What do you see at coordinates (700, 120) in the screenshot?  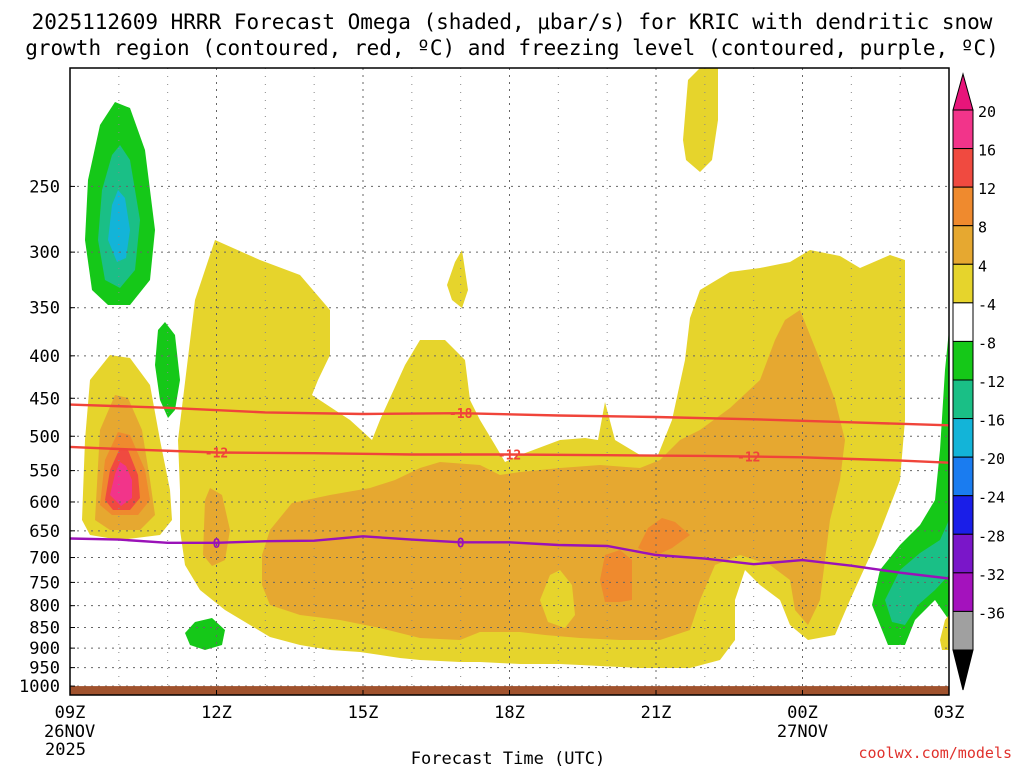 I see `omega-region-top-right` at bounding box center [700, 120].